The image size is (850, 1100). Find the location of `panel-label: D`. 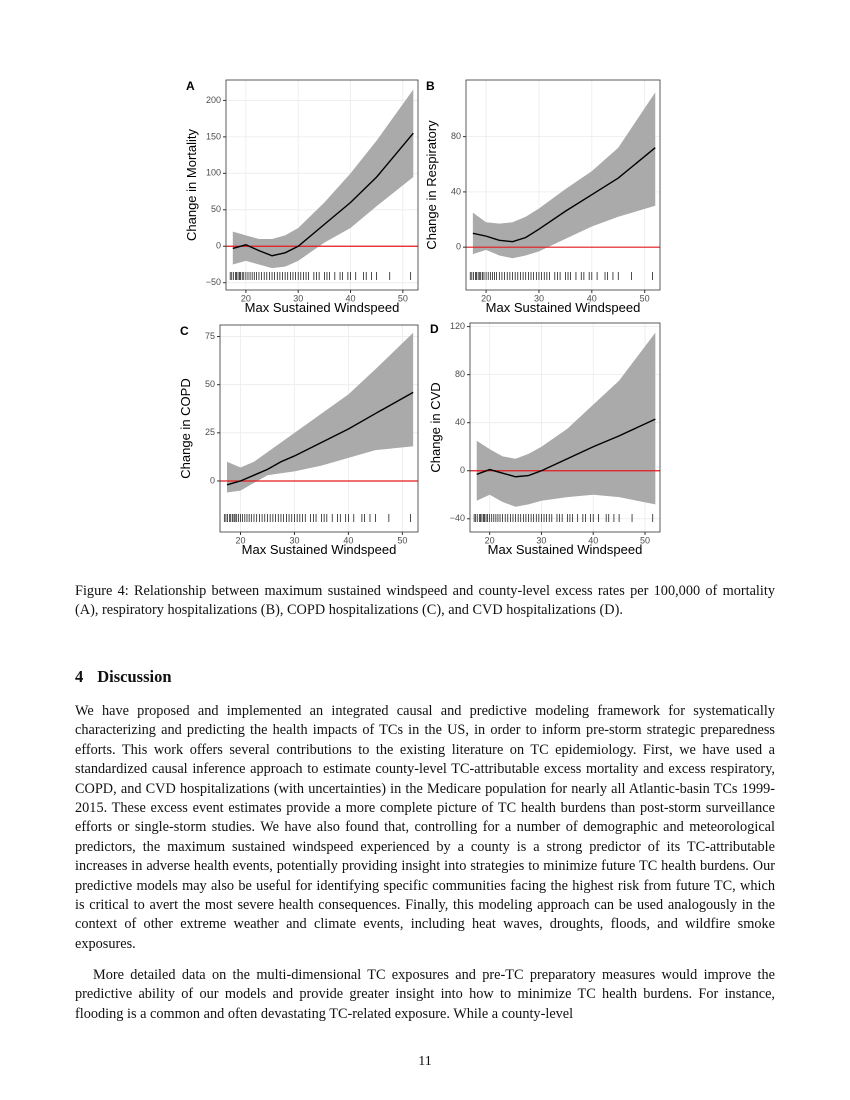

panel-label: D is located at coordinates (434, 329).